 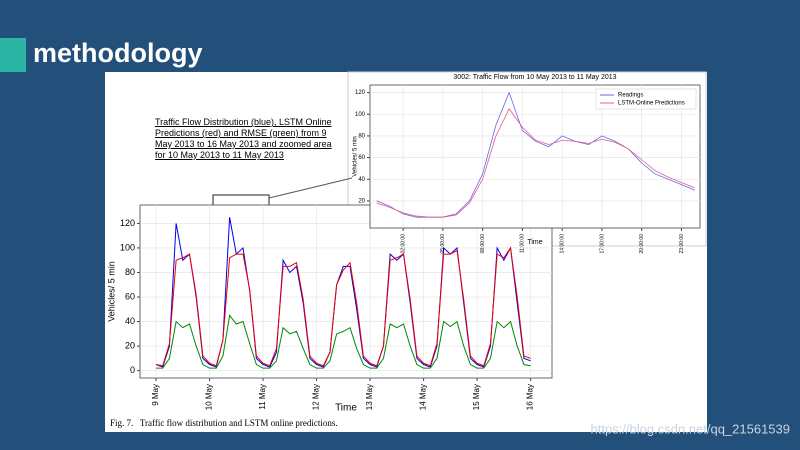 I want to click on legend-label: Readings, so click(x=630, y=96).